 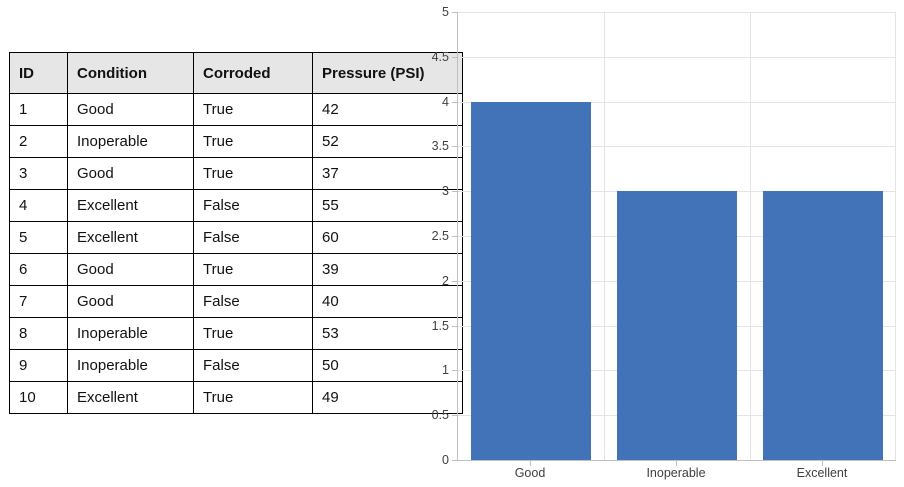 I want to click on table-row: 7 Good False 40, so click(x=236, y=301).